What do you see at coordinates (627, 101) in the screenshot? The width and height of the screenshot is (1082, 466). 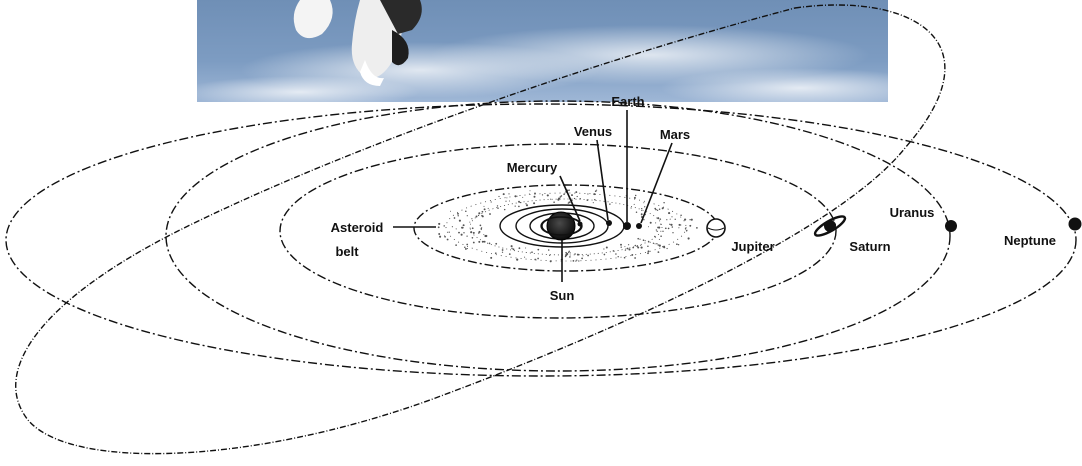 I see `label-earth: Earth` at bounding box center [627, 101].